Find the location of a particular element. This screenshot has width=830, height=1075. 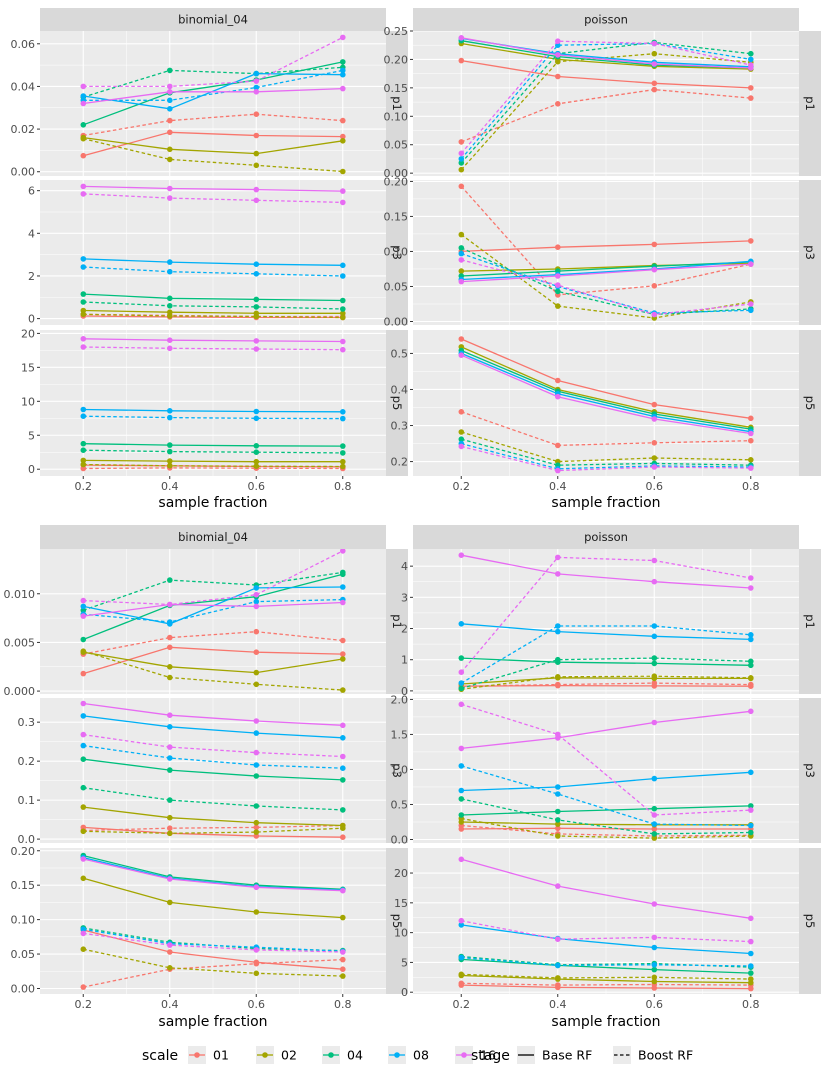

legend-item-scale-04: 04 is located at coordinates (342, 1055).